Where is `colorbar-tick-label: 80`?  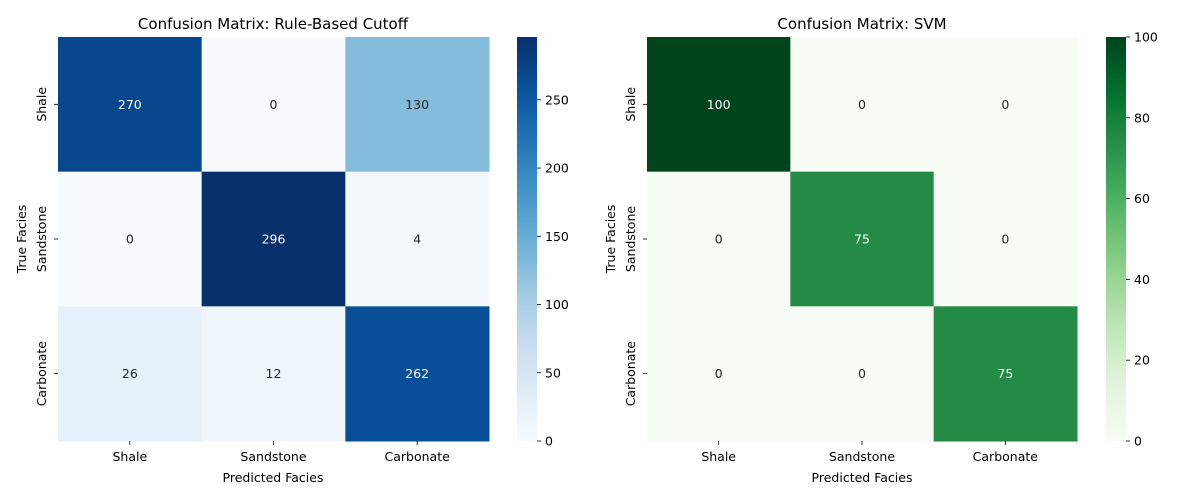
colorbar-tick-label: 80 is located at coordinates (1142, 117).